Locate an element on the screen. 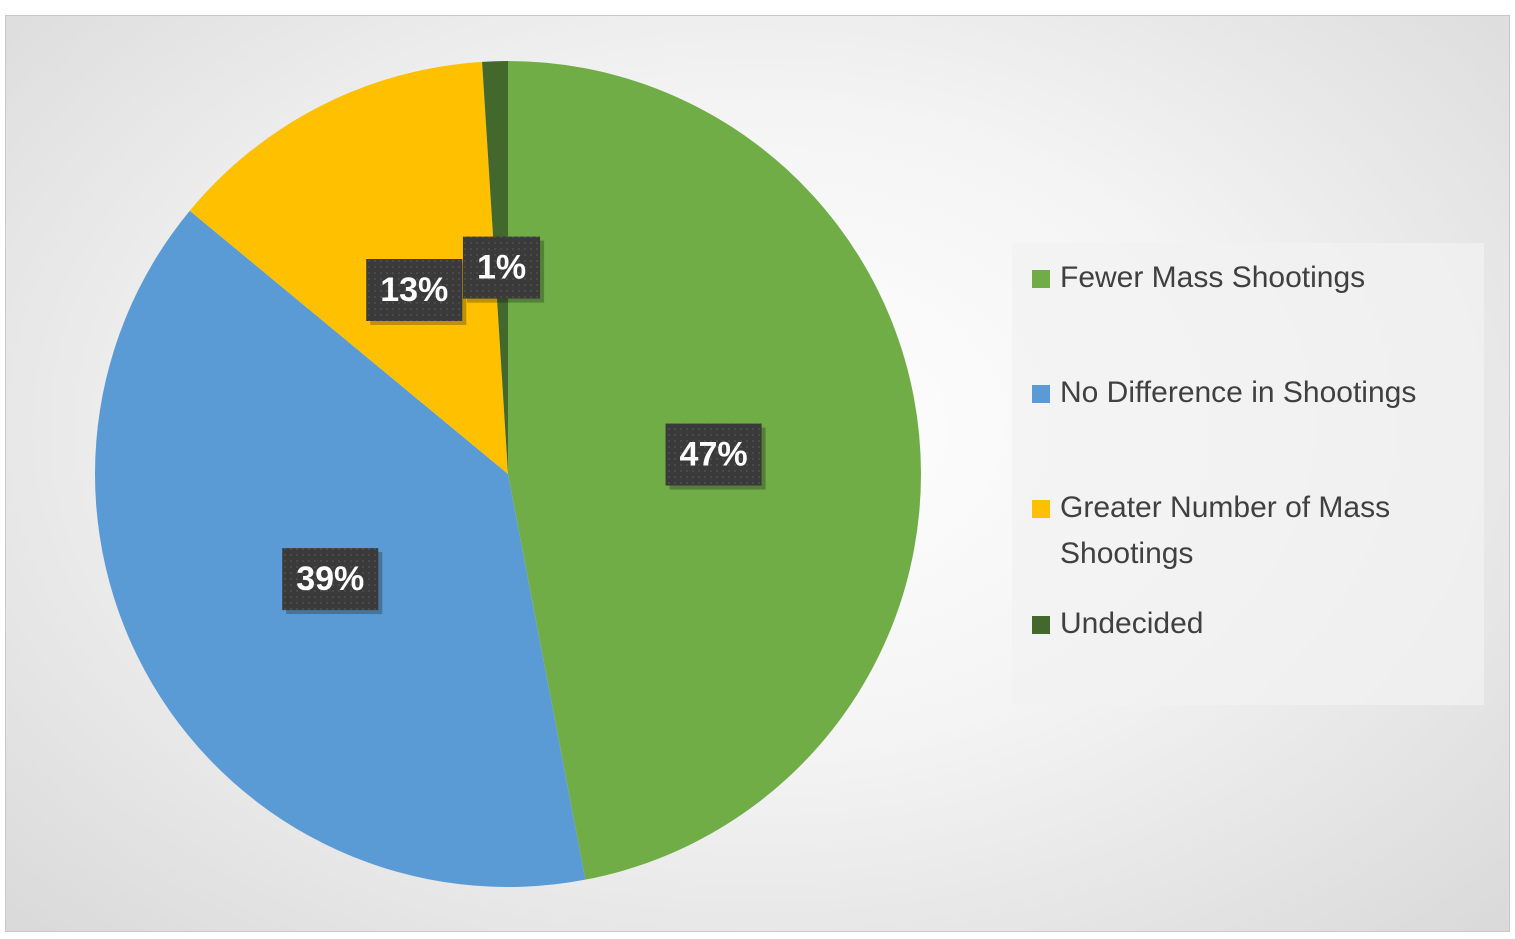 This screenshot has width=1515, height=939. legend-entry: Greater Number of Mass Shootings is located at coordinates (1252, 531).